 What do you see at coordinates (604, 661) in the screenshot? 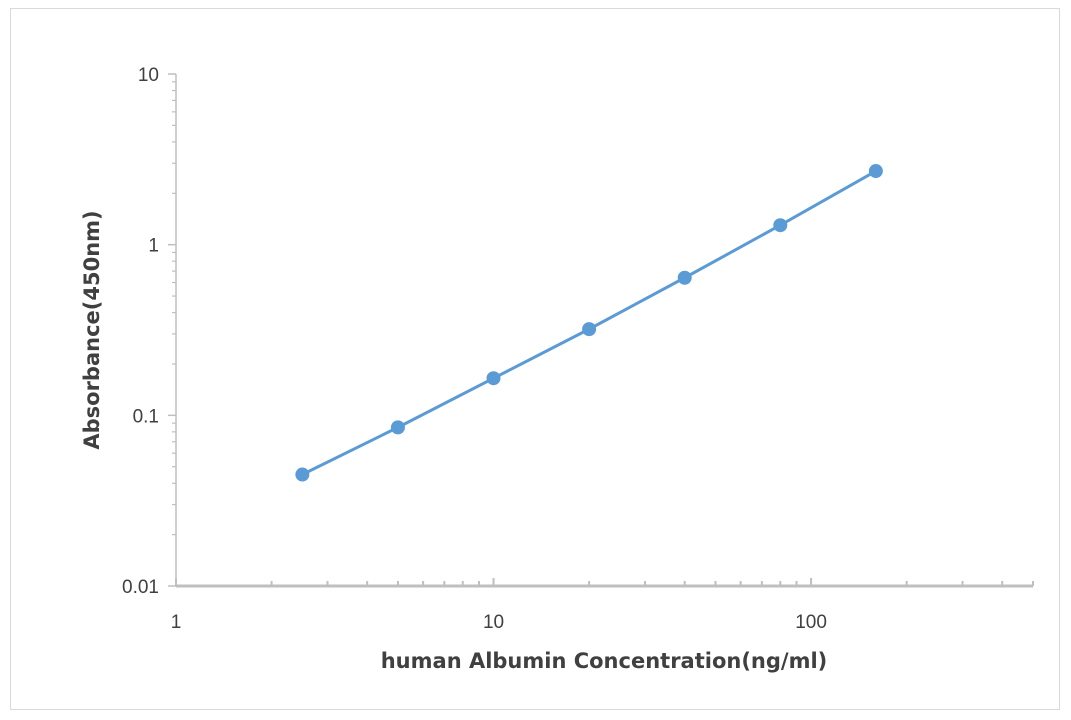
I see `x-axis-title: human Albumin Concentration(ng/ml)` at bounding box center [604, 661].